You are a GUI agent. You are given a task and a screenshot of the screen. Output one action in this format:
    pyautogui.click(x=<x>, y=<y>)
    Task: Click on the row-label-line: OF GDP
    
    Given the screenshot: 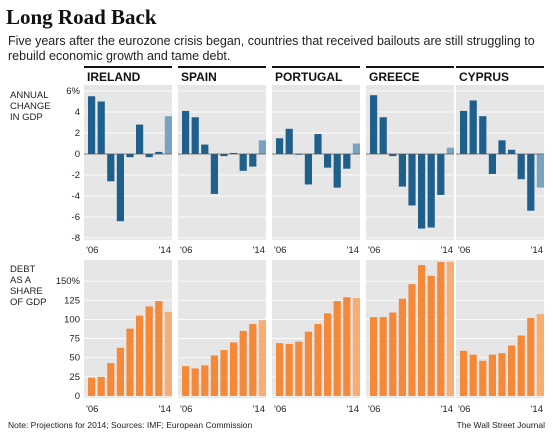 What is the action you would take?
    pyautogui.click(x=28, y=302)
    